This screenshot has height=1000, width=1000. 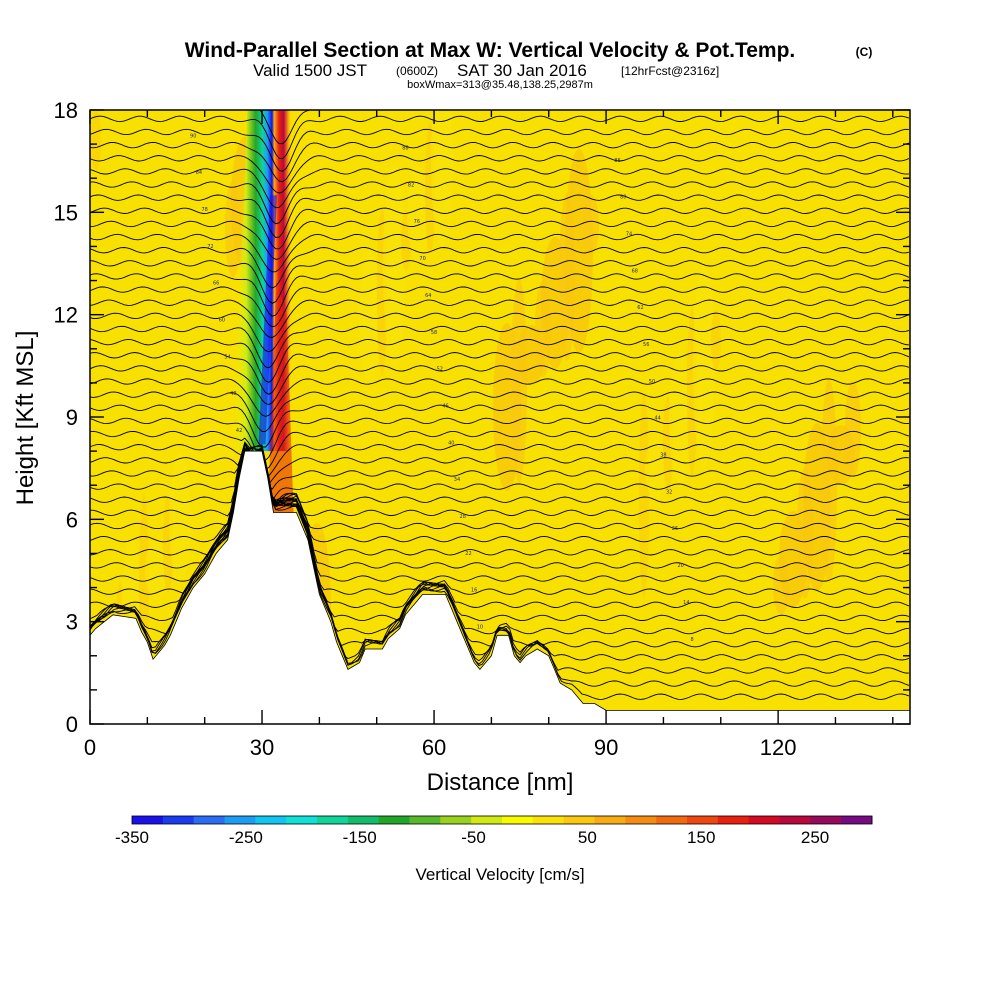 What do you see at coordinates (468, 554) in the screenshot?
I see `contour-label: 22` at bounding box center [468, 554].